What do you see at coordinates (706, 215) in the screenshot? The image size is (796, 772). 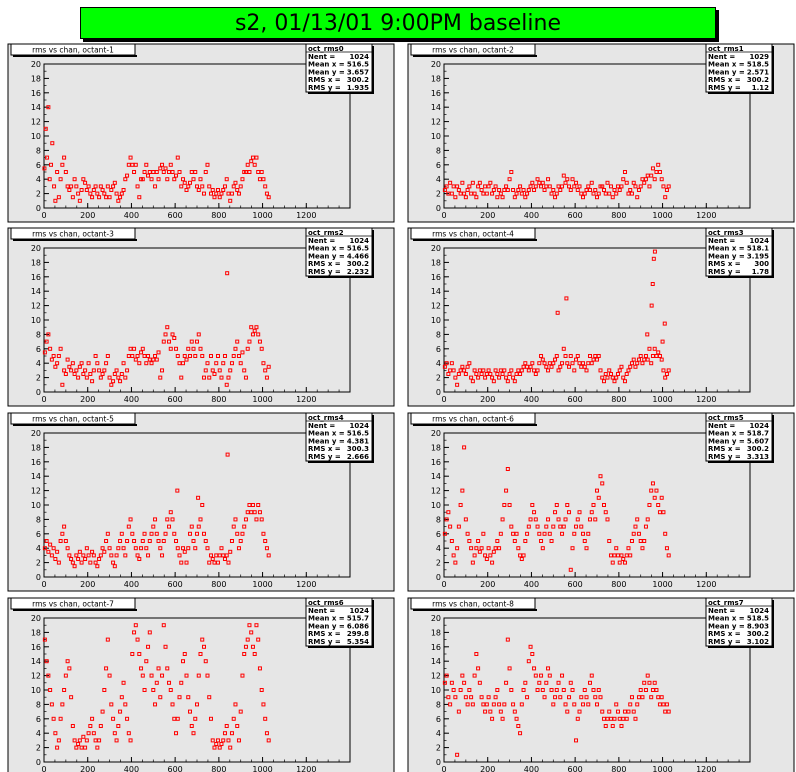 I see `x-tick-label: 1200` at bounding box center [706, 215].